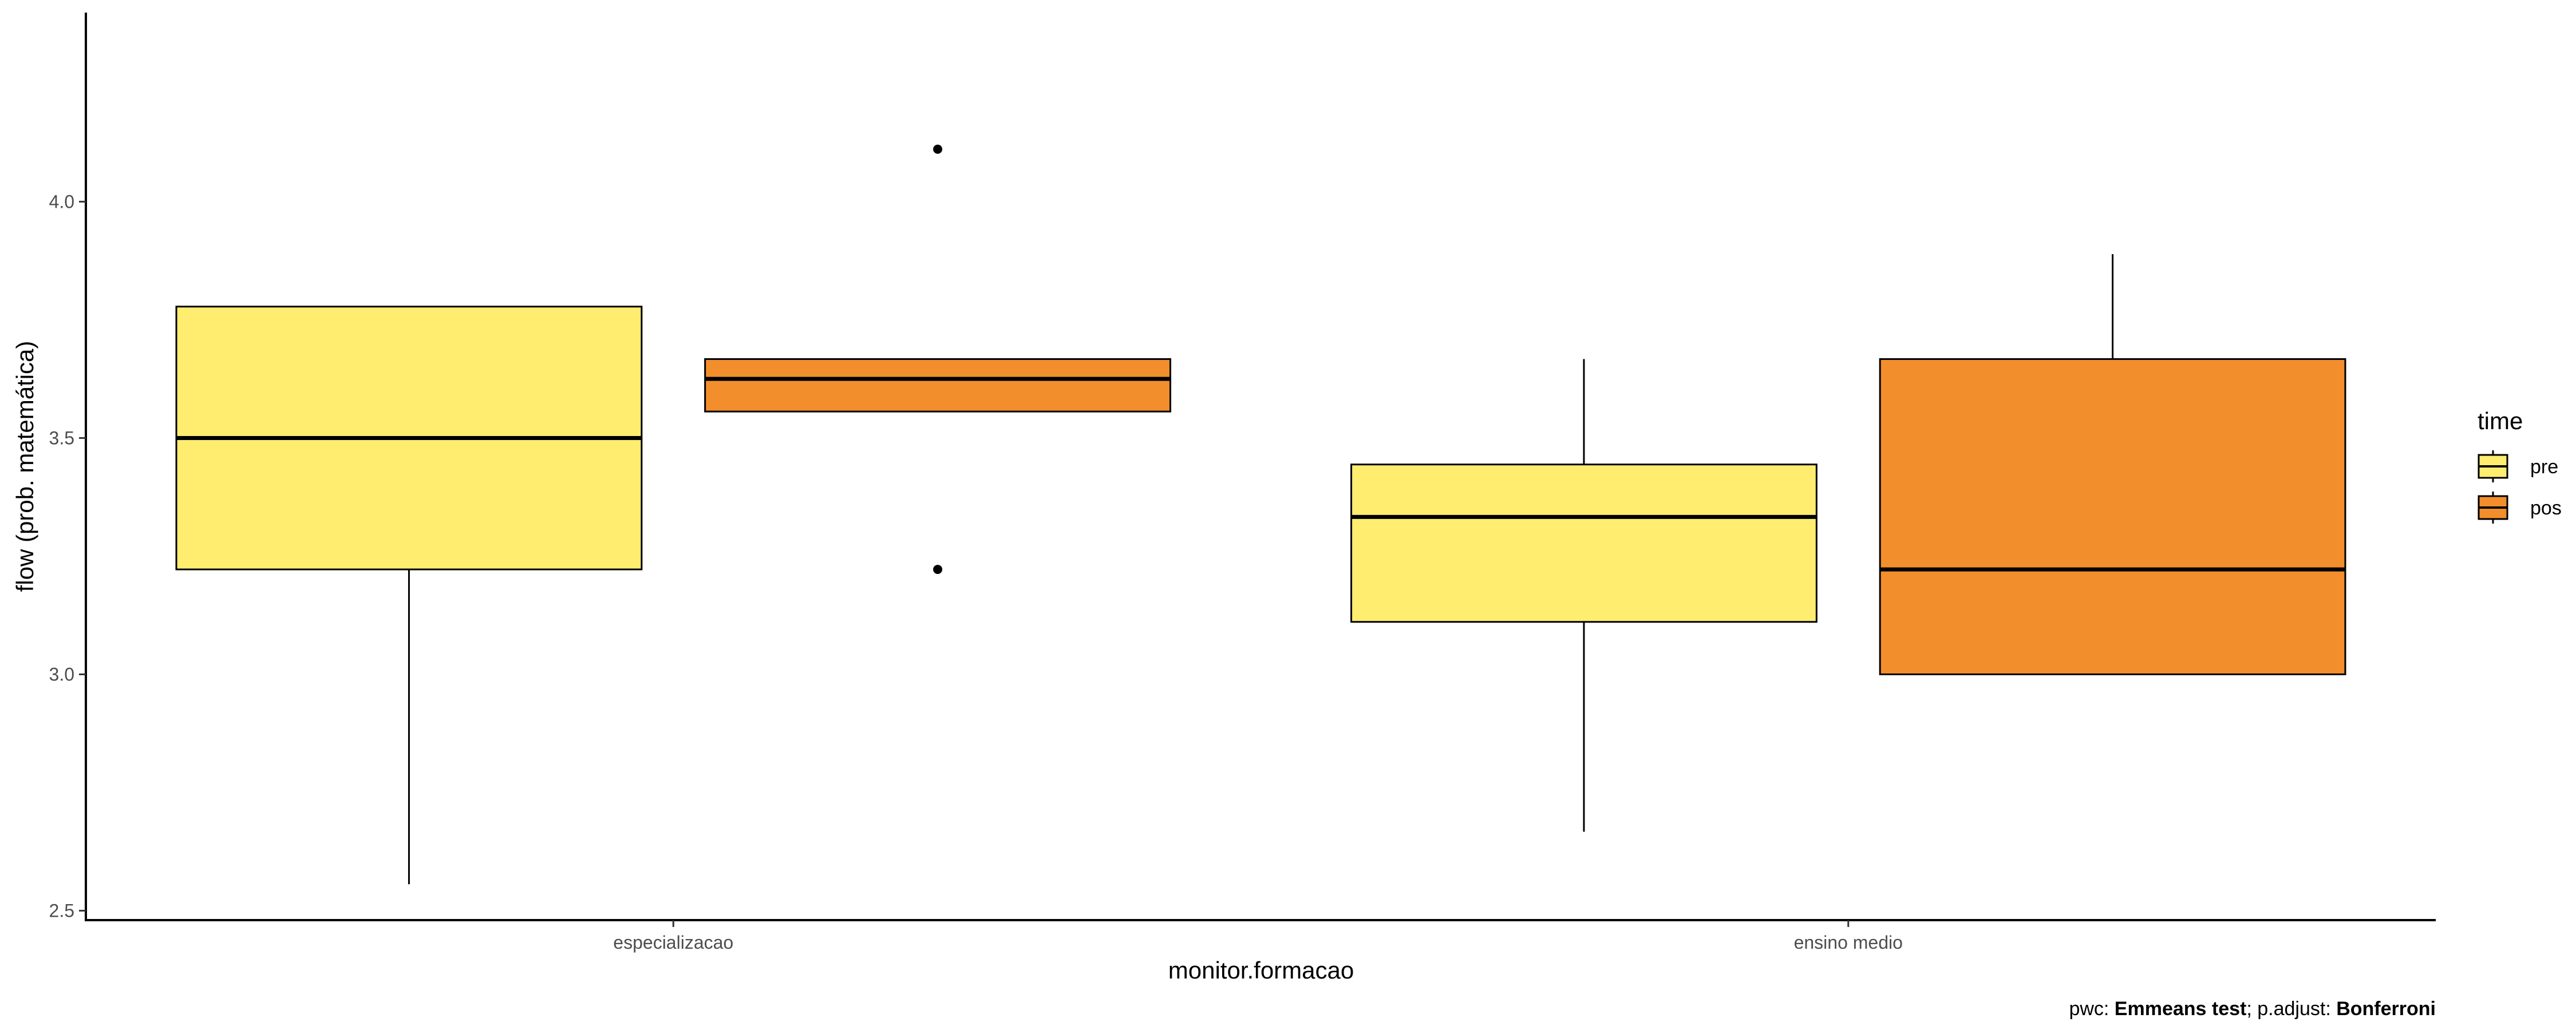 Image resolution: width=2576 pixels, height=1030 pixels. I want to click on y-tick-label: 2.5, so click(61, 910).